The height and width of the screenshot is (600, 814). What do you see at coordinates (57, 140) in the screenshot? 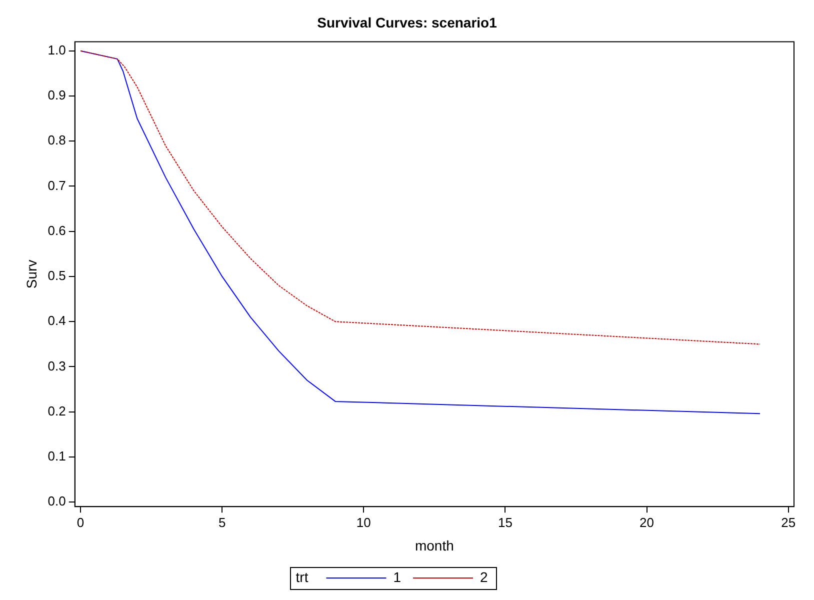
I see `y-tick-label: 0.8` at bounding box center [57, 140].